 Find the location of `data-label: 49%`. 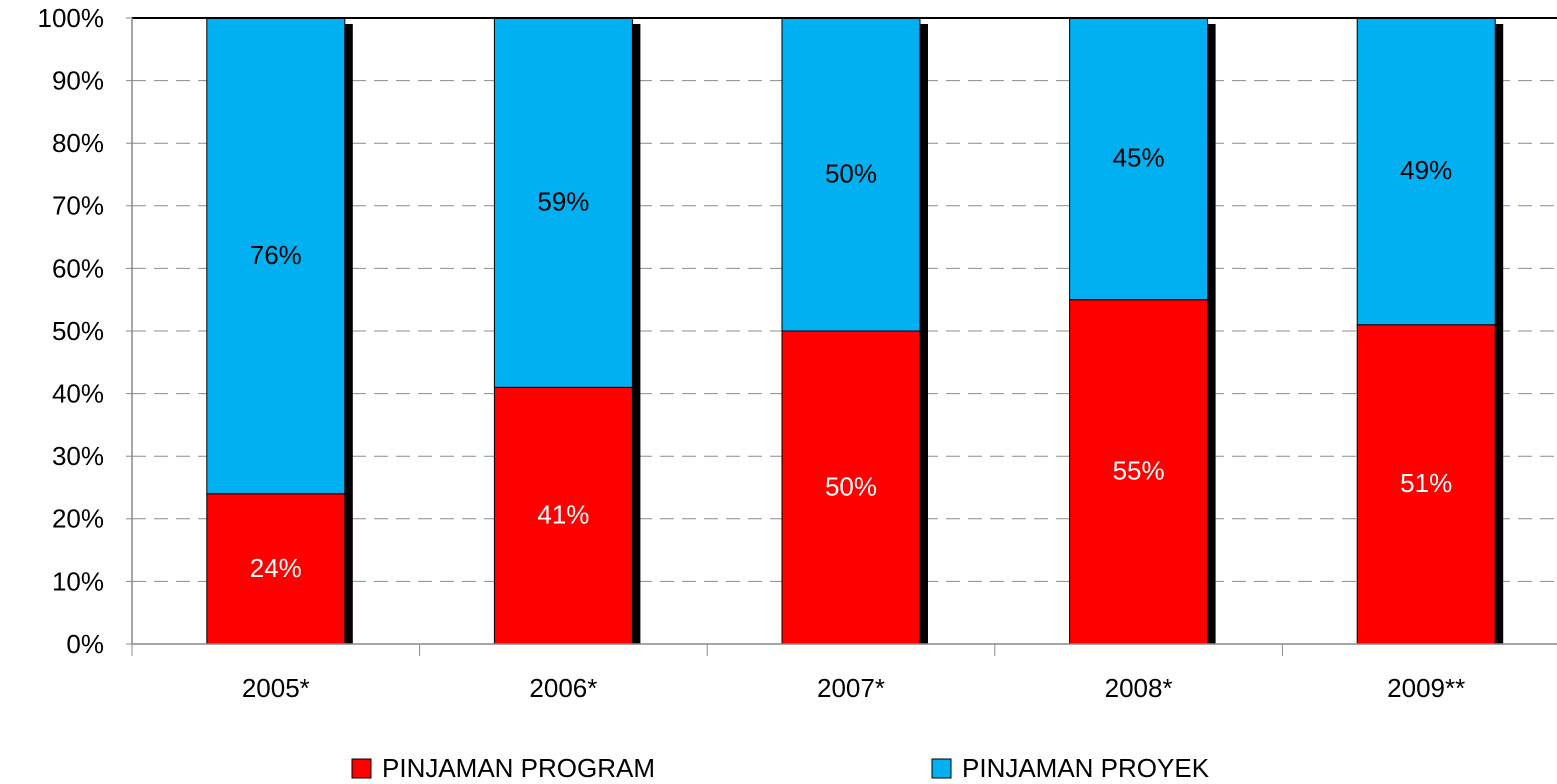

data-label: 49% is located at coordinates (1426, 170).